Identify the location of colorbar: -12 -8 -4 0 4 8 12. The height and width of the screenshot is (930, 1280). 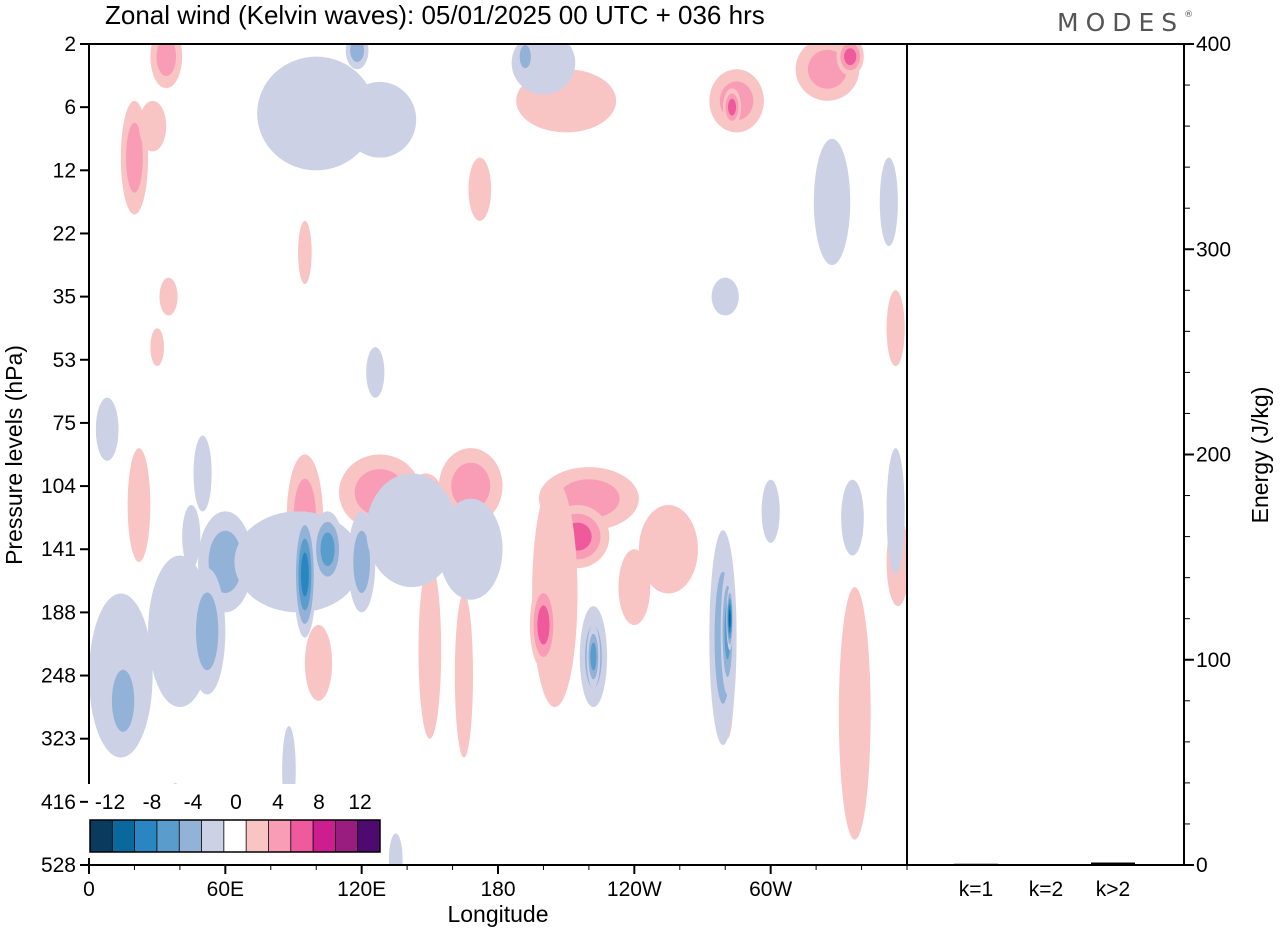
(235, 821).